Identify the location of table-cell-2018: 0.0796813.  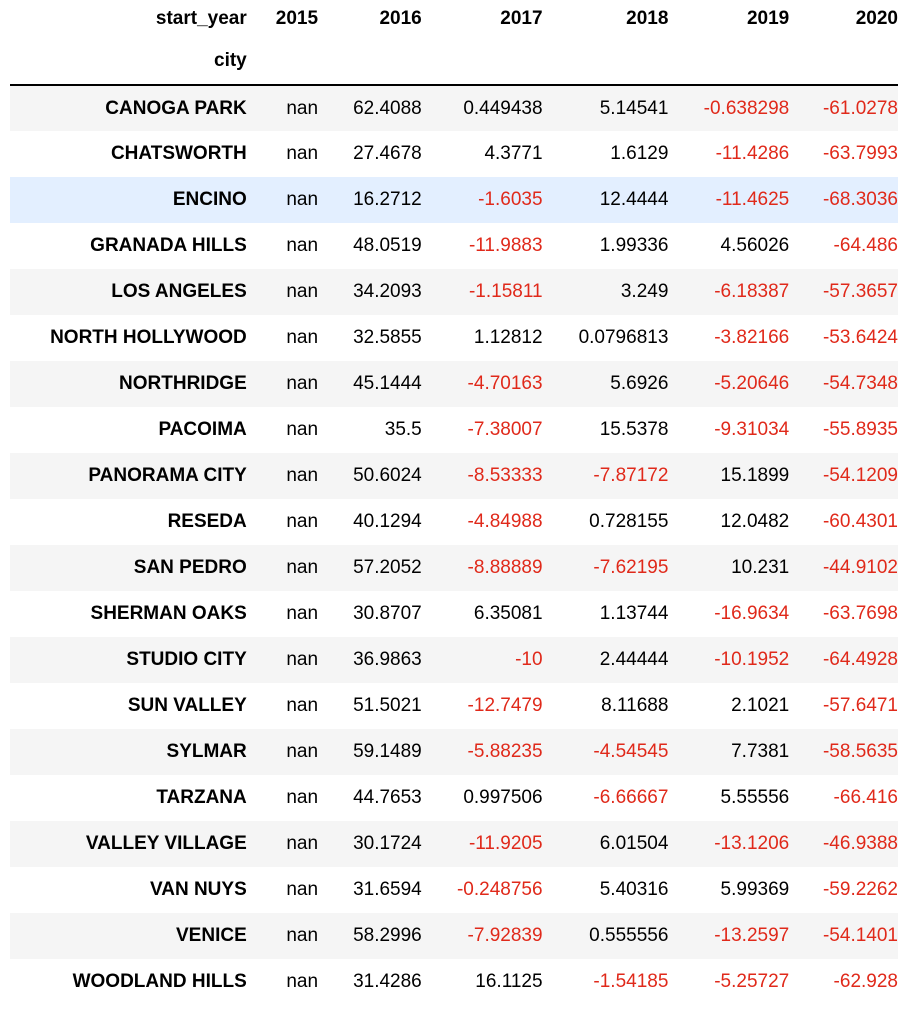
(623, 337).